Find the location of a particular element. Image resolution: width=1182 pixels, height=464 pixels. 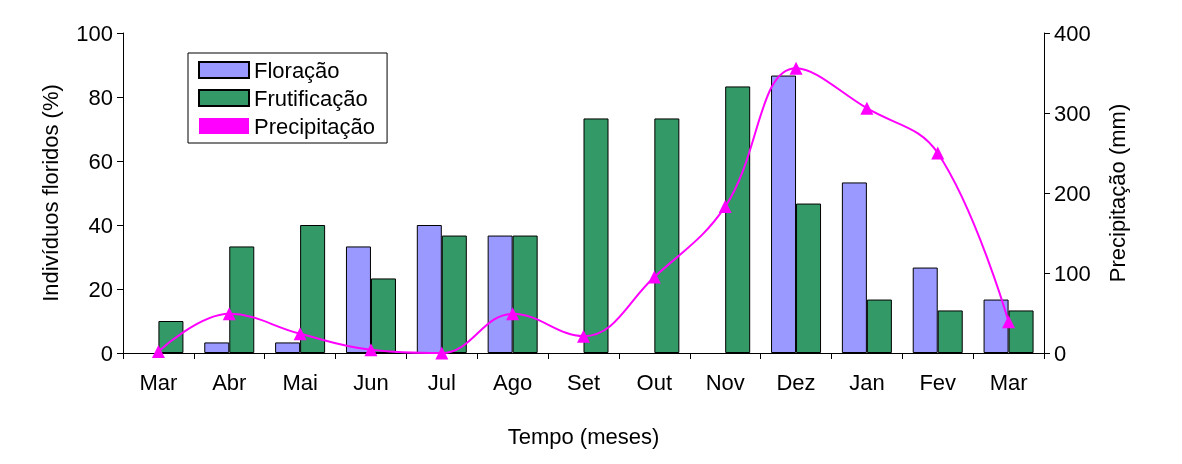

y2-tick-label: 100 is located at coordinates (1072, 273).